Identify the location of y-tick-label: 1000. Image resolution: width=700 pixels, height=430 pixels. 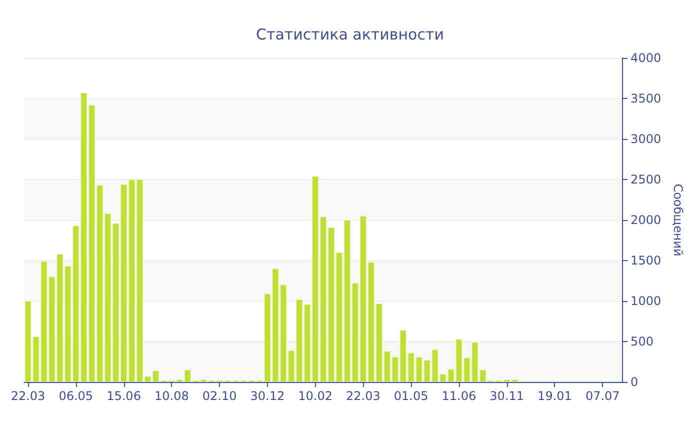
(646, 301).